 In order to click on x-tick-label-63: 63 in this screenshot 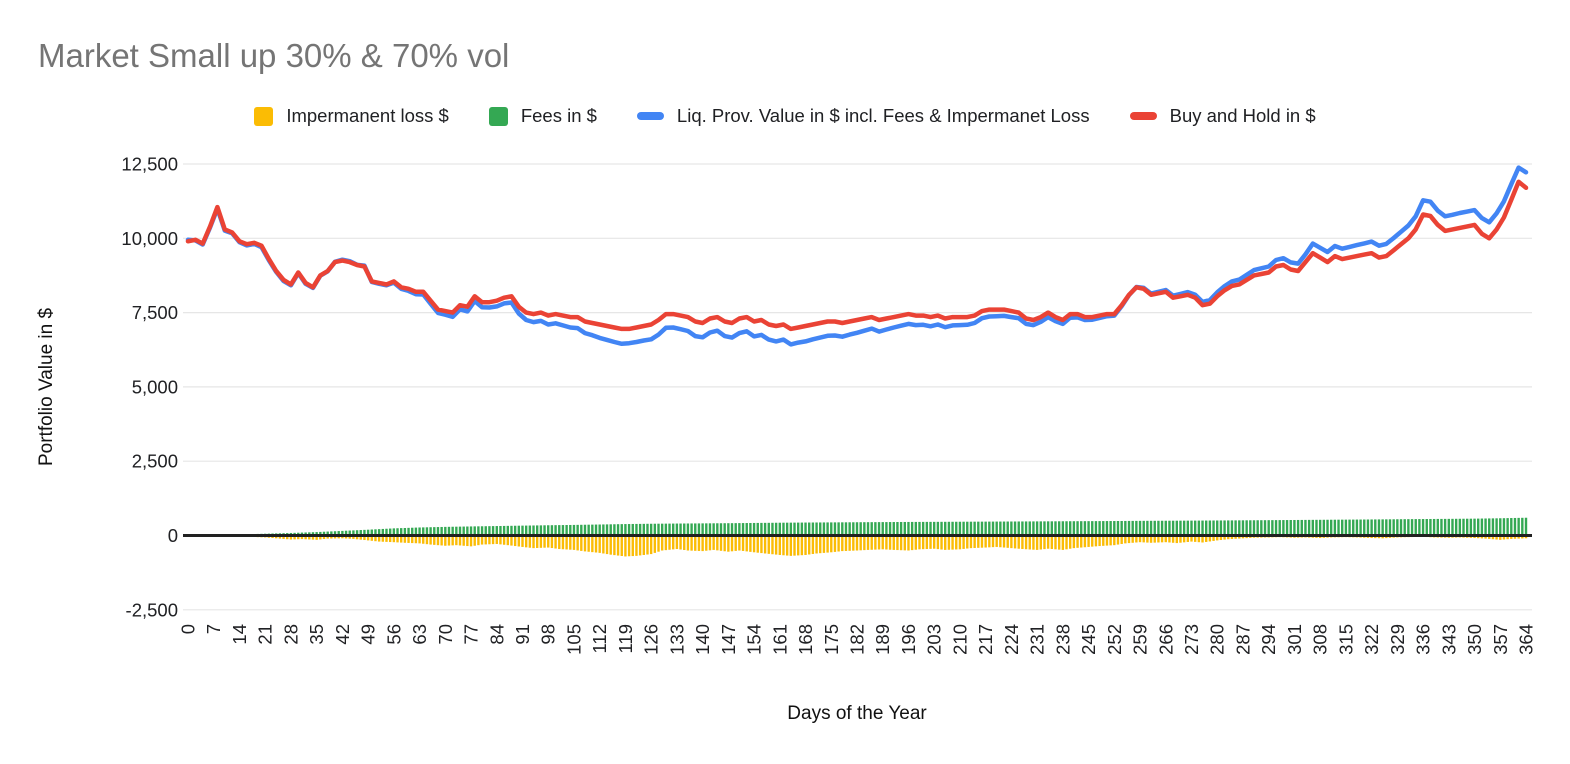, I will do `click(419, 634)`.